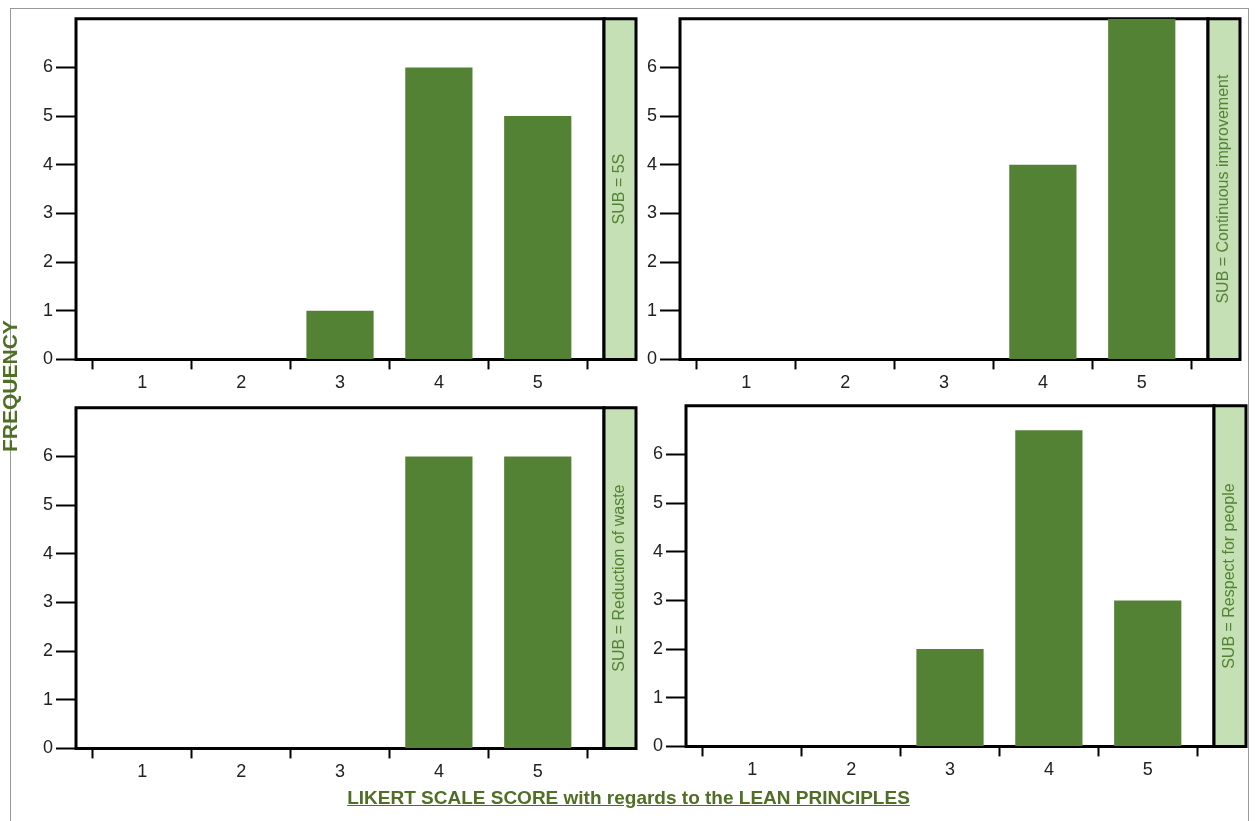  What do you see at coordinates (619, 189) in the screenshot?
I see `text: SUB = 5S` at bounding box center [619, 189].